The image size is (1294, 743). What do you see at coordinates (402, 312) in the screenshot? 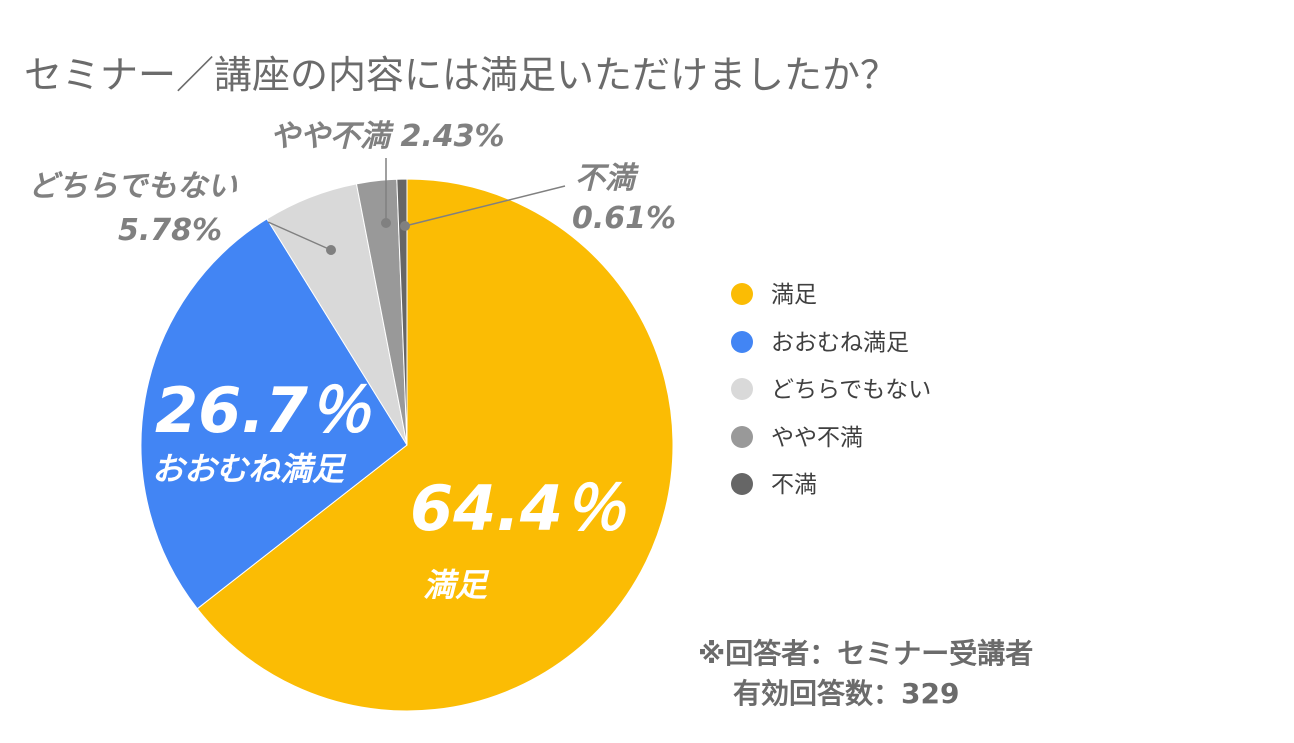
I see `pie-slice-dissatisfied` at bounding box center [402, 312].